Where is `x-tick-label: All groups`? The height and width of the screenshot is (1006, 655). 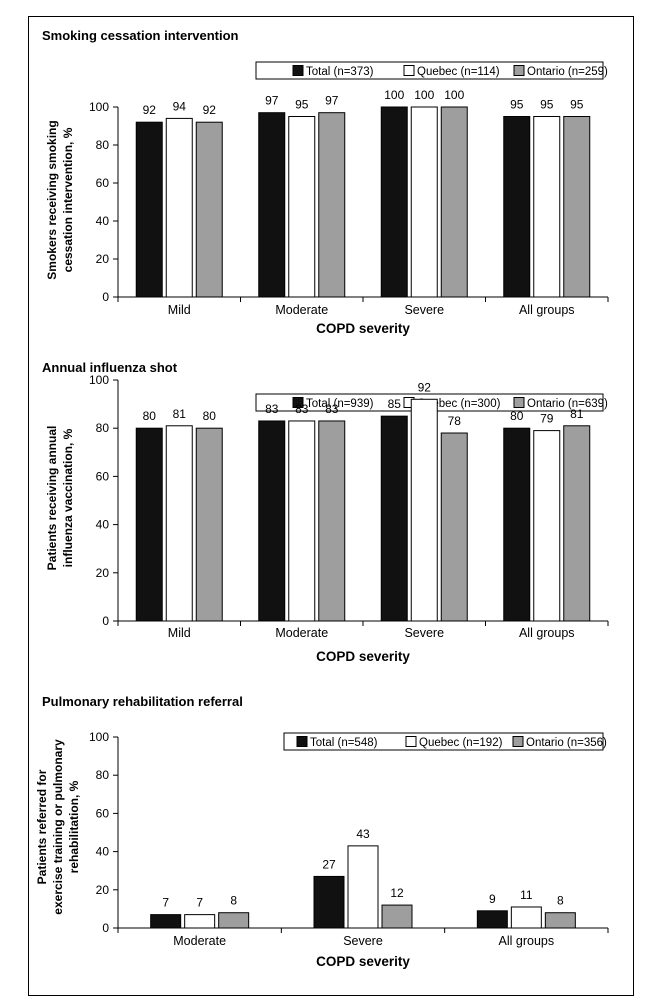
x-tick-label: All groups is located at coordinates (547, 310).